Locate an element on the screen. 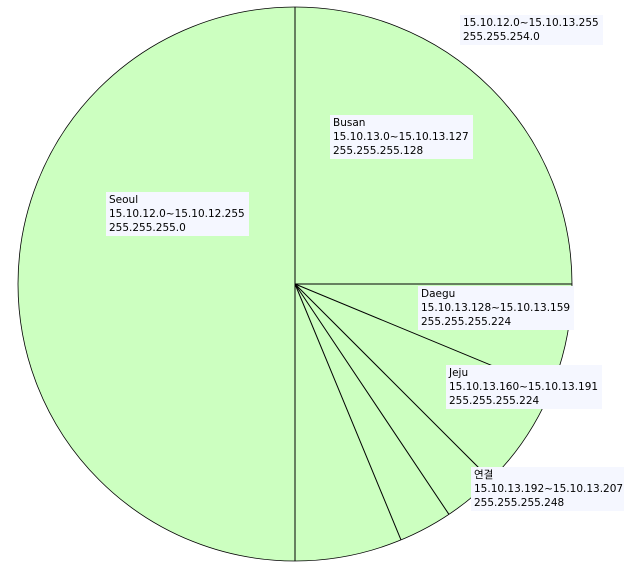 This screenshot has height=567, width=624. segment-range: 15.10.13.192~15.10.13.207 is located at coordinates (549, 489).